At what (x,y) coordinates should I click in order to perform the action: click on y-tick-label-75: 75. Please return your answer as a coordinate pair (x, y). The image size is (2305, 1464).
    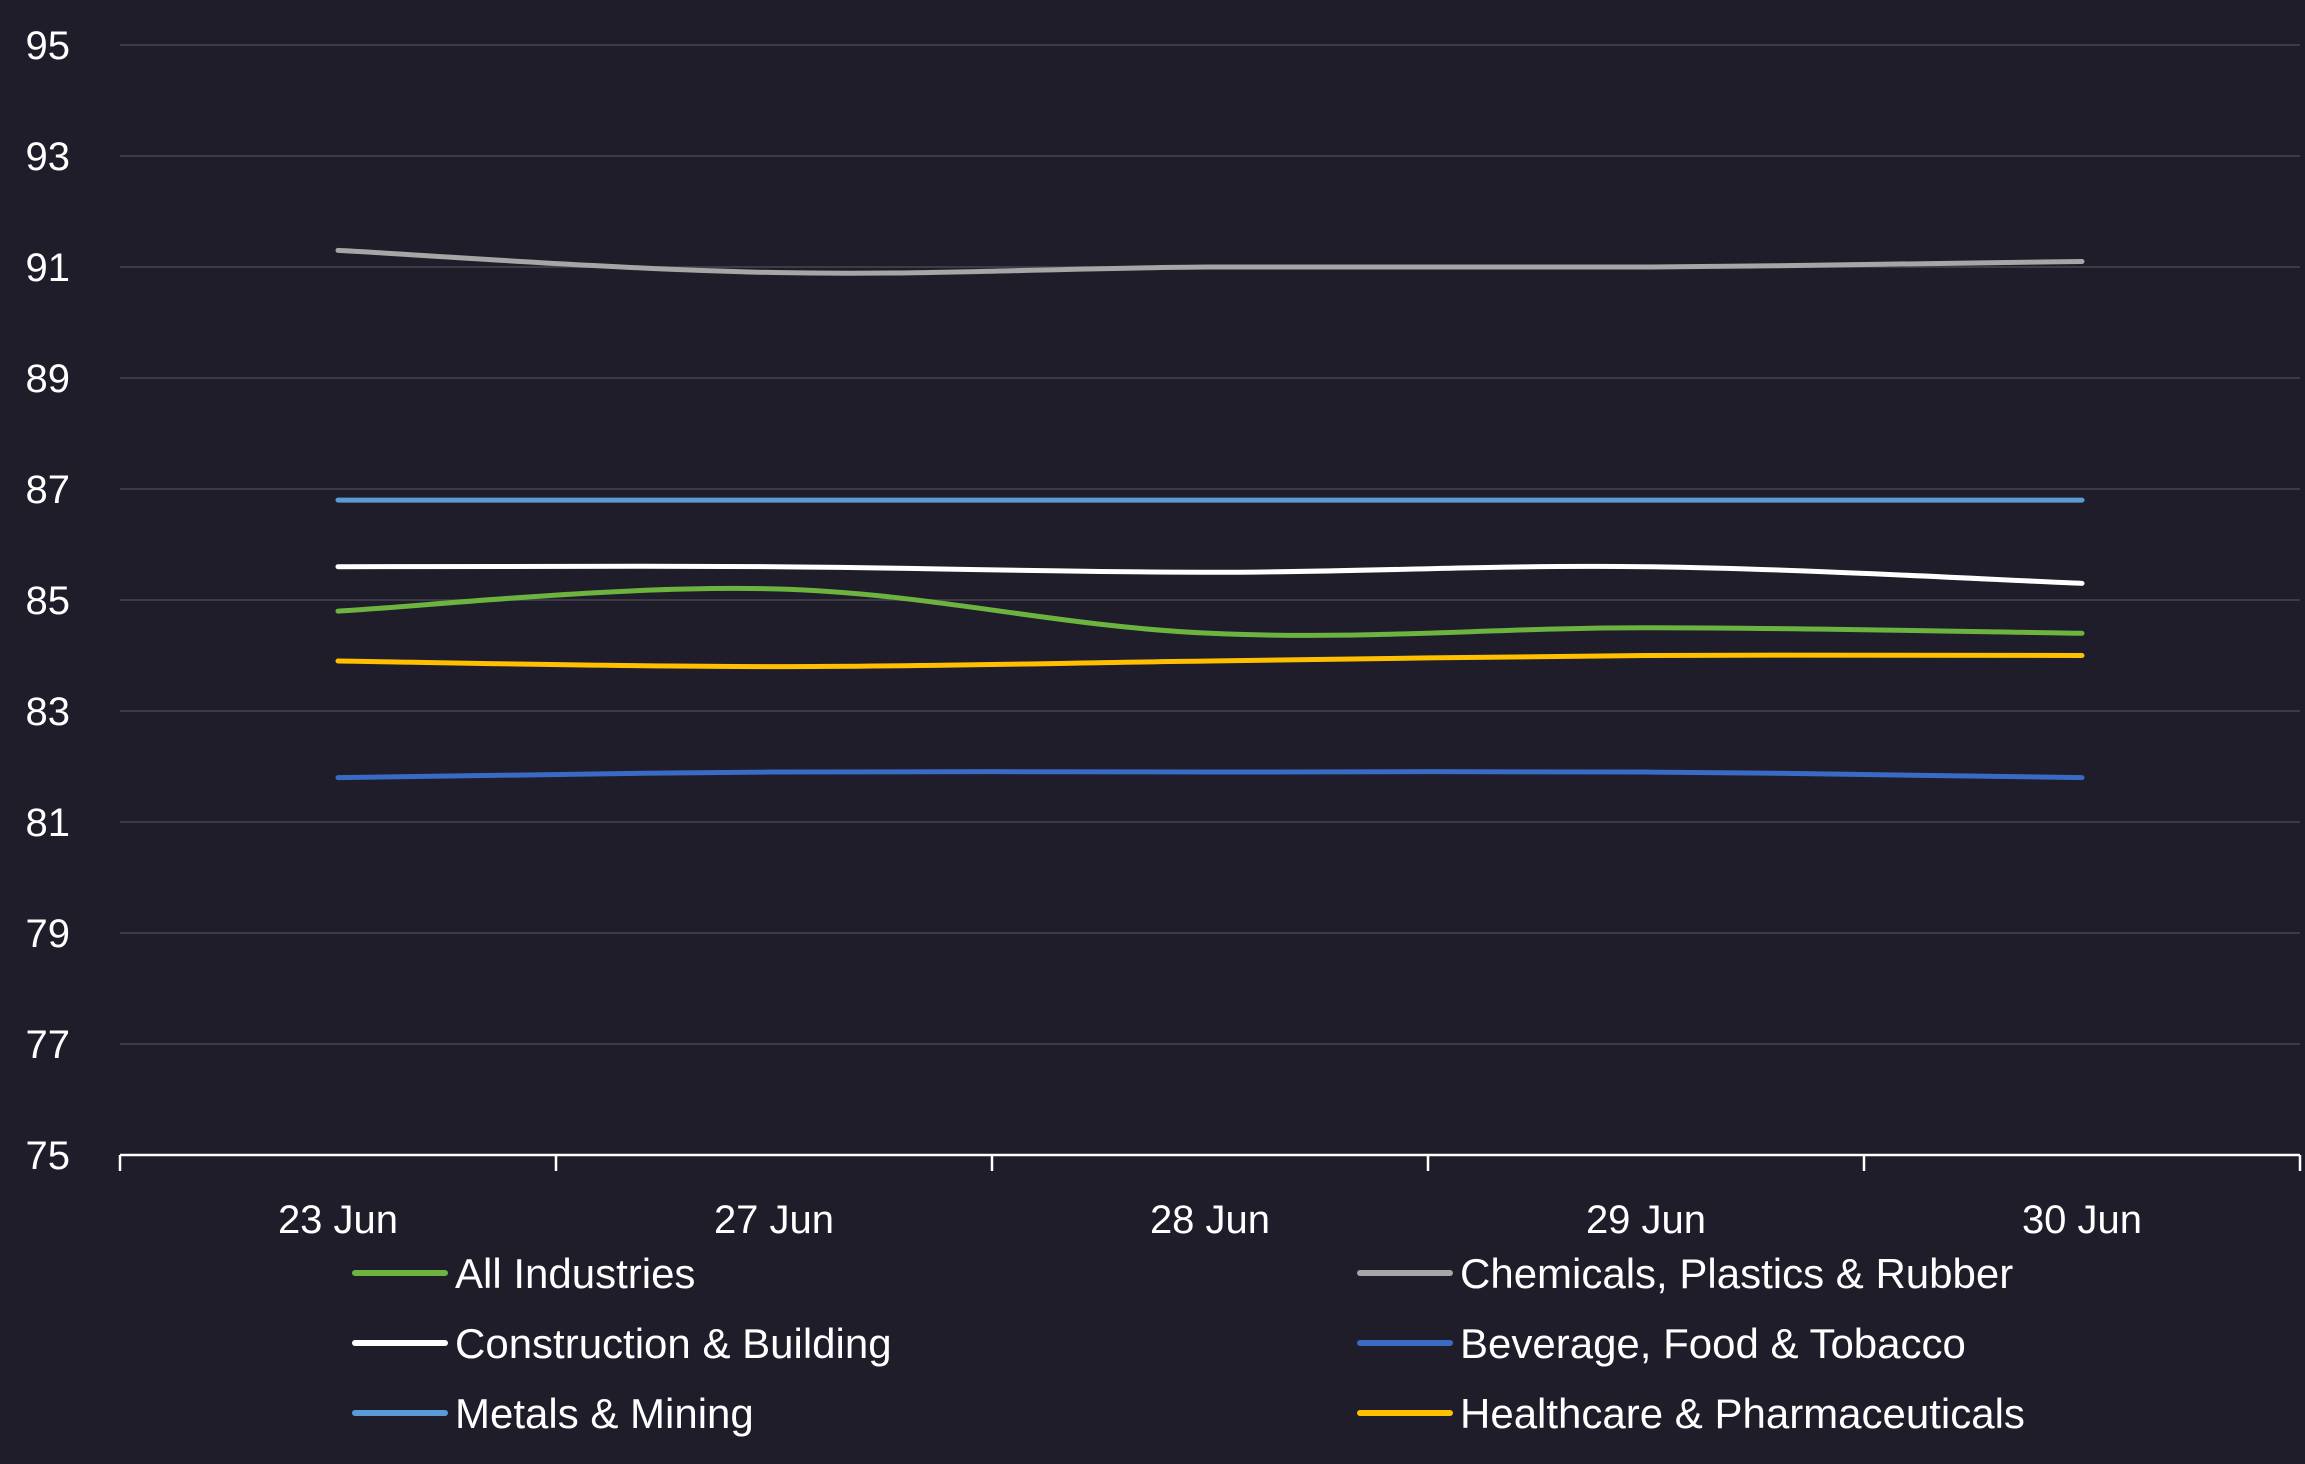
    Looking at the image, I should click on (48, 1156).